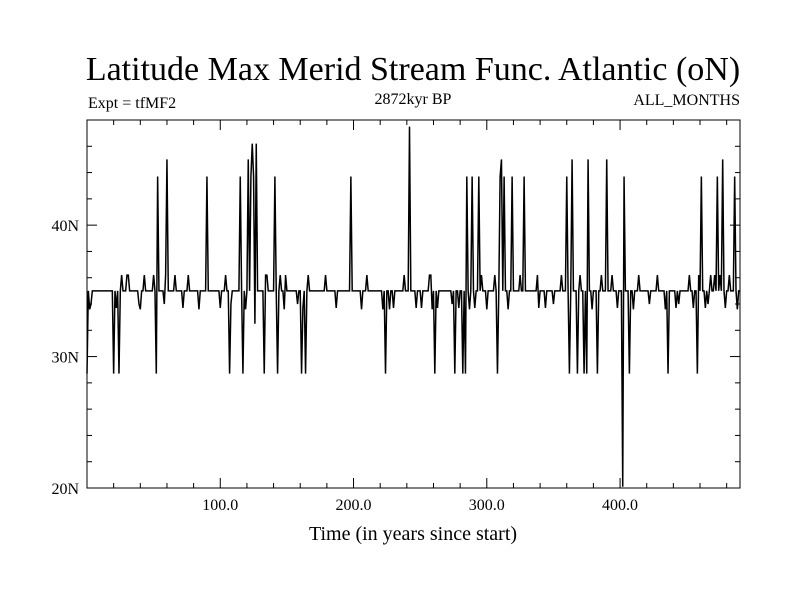 The image size is (800, 600). What do you see at coordinates (413, 534) in the screenshot?
I see `x-axis-label: Time (in years since start)` at bounding box center [413, 534].